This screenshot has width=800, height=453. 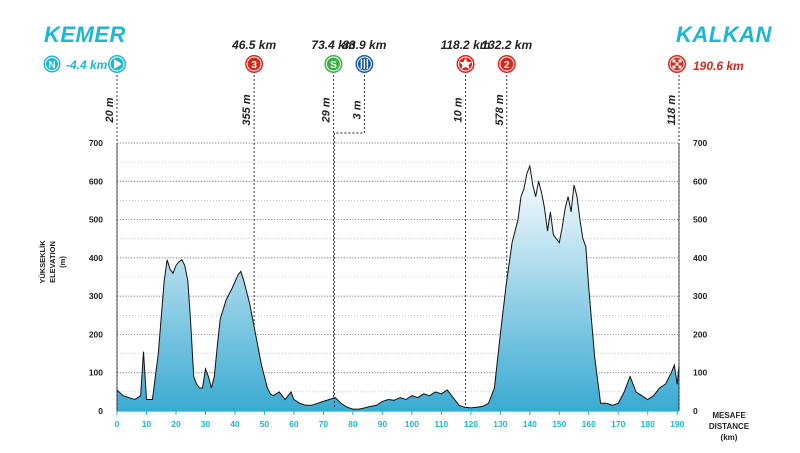 What do you see at coordinates (96, 258) in the screenshot?
I see `y-tick-label-left: 400` at bounding box center [96, 258].